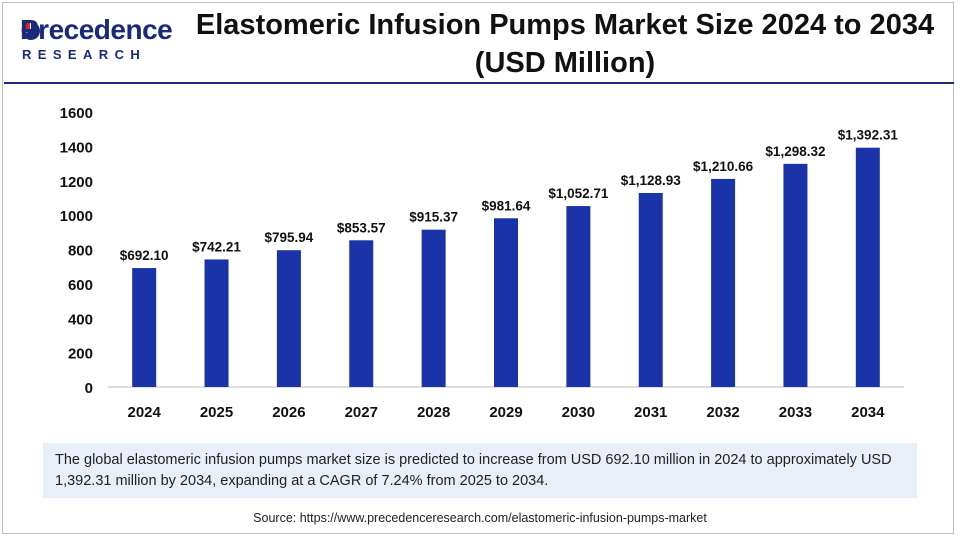  Describe the element at coordinates (650, 412) in the screenshot. I see `x-tick-label: 2031` at that location.